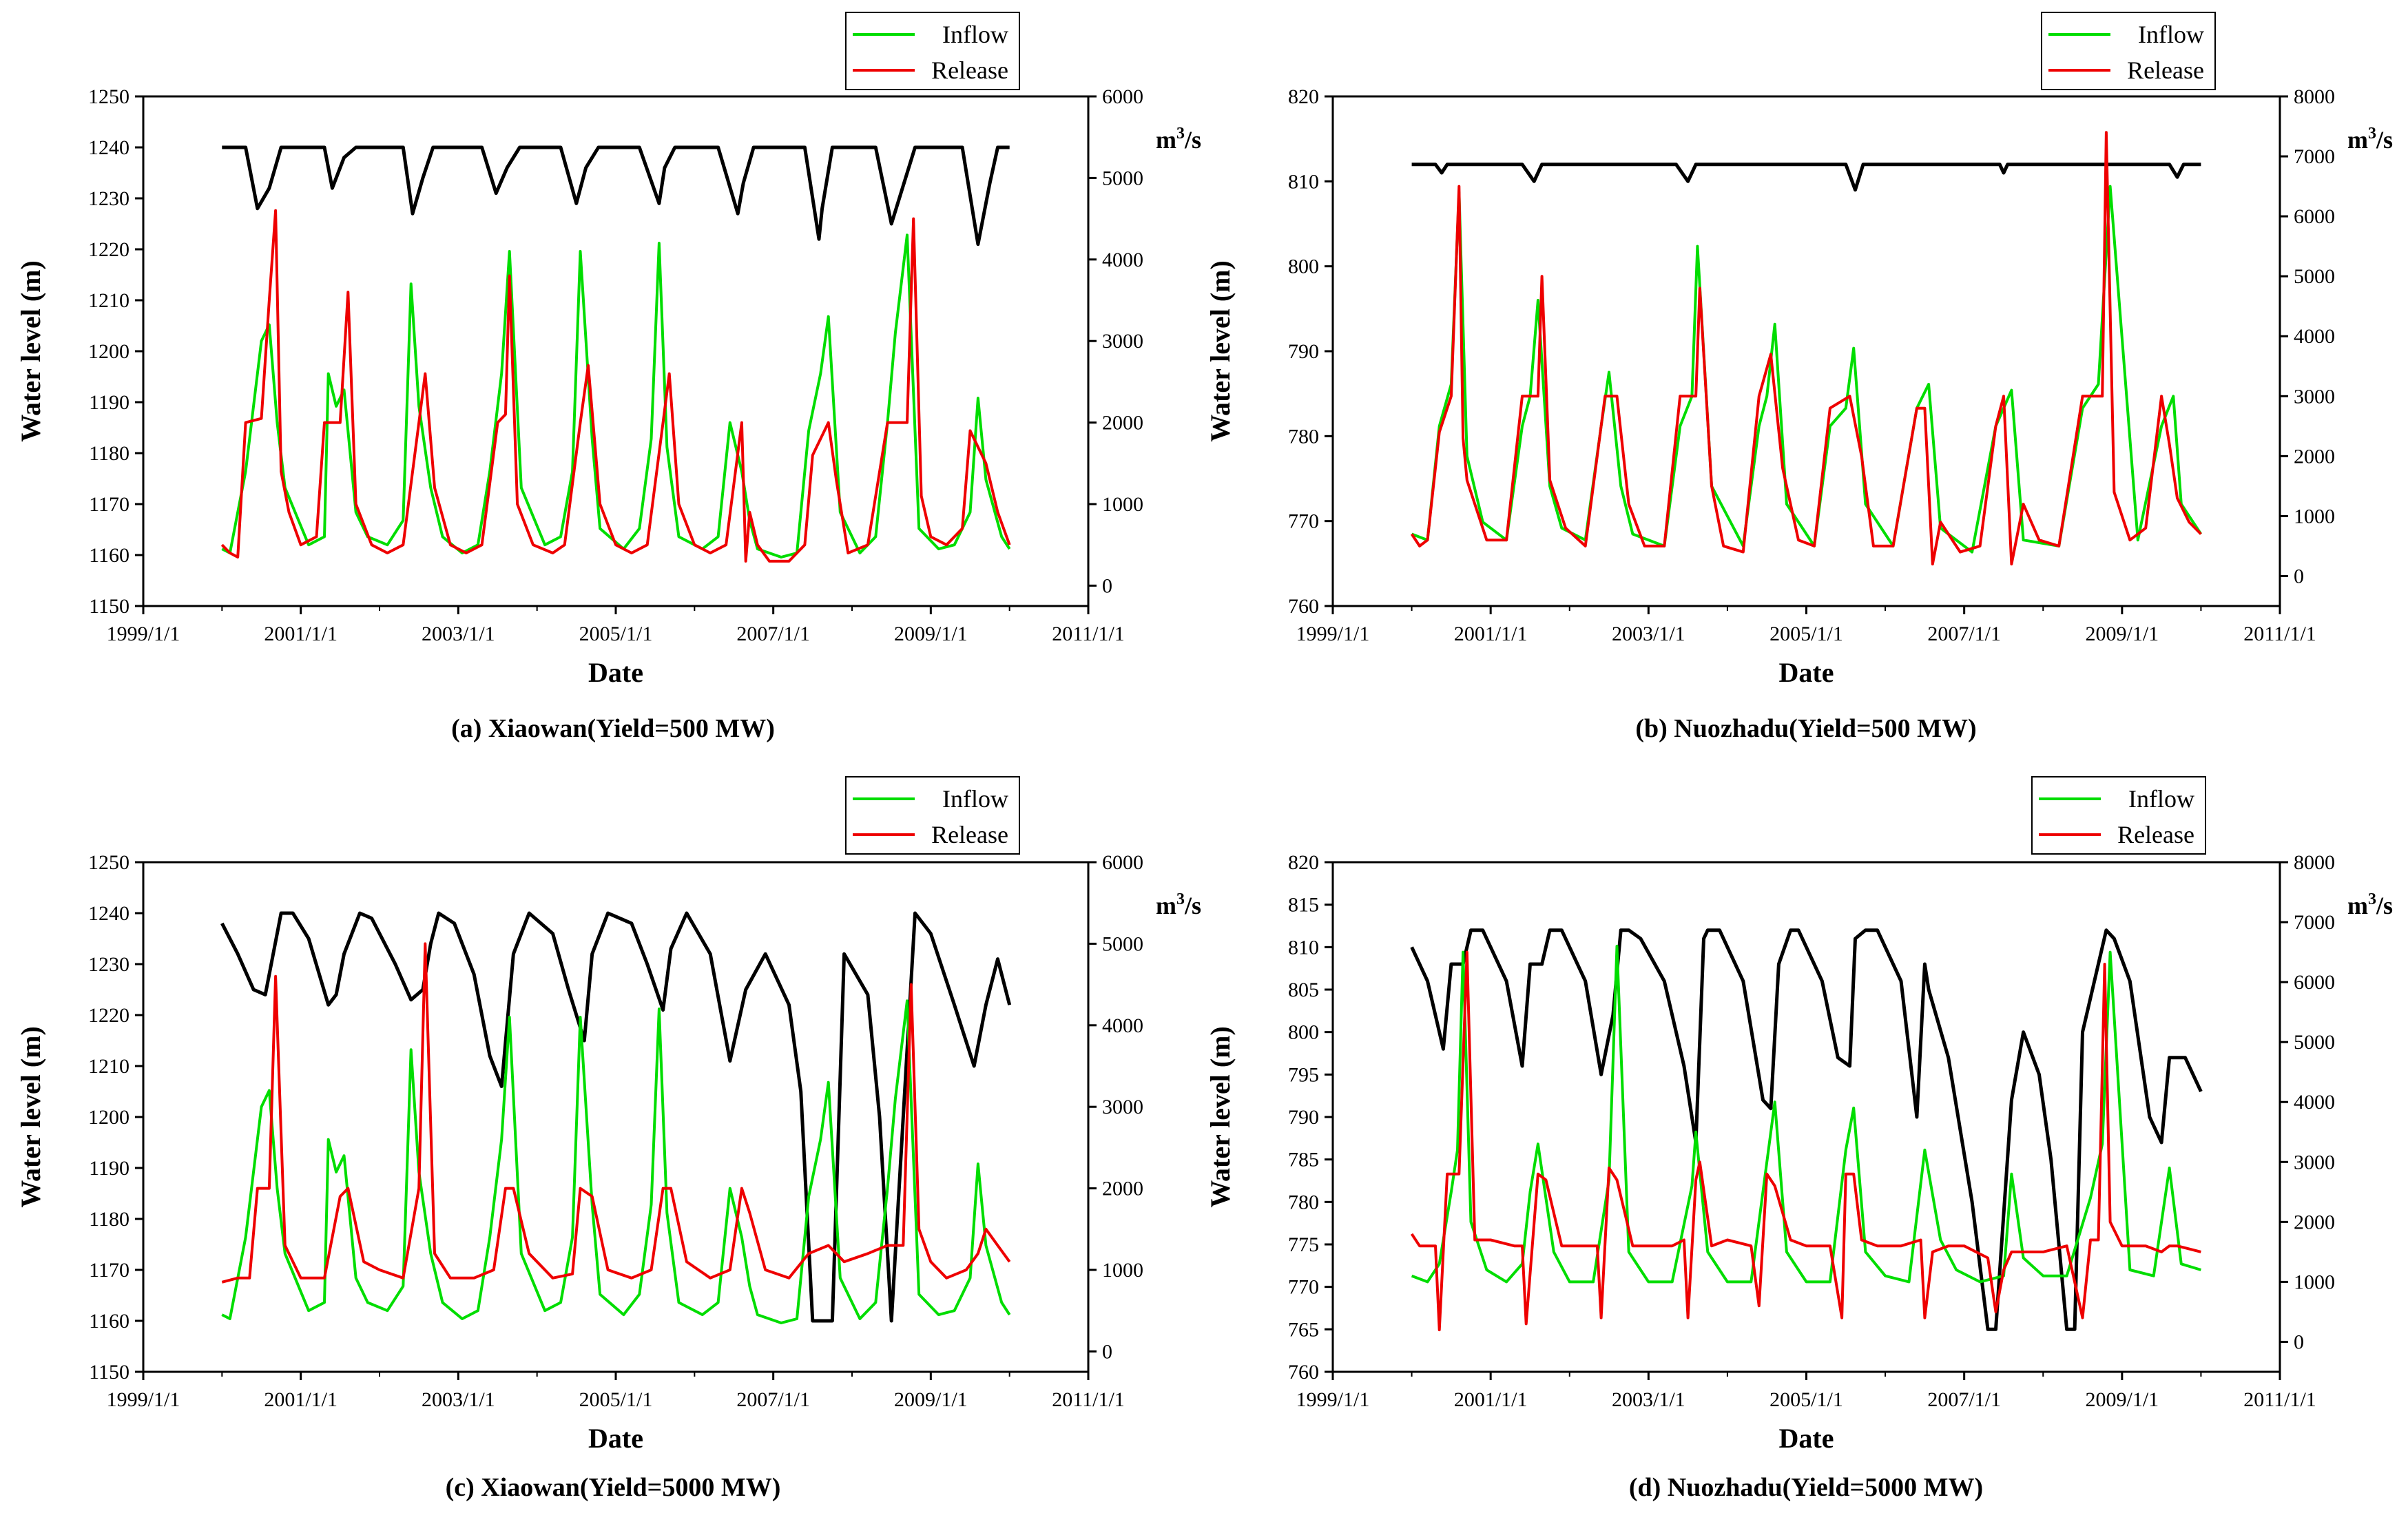 The height and width of the screenshot is (1524, 2408). I want to click on panel-caption: (a) Xiaowan(Yield=500 MW), so click(613, 728).